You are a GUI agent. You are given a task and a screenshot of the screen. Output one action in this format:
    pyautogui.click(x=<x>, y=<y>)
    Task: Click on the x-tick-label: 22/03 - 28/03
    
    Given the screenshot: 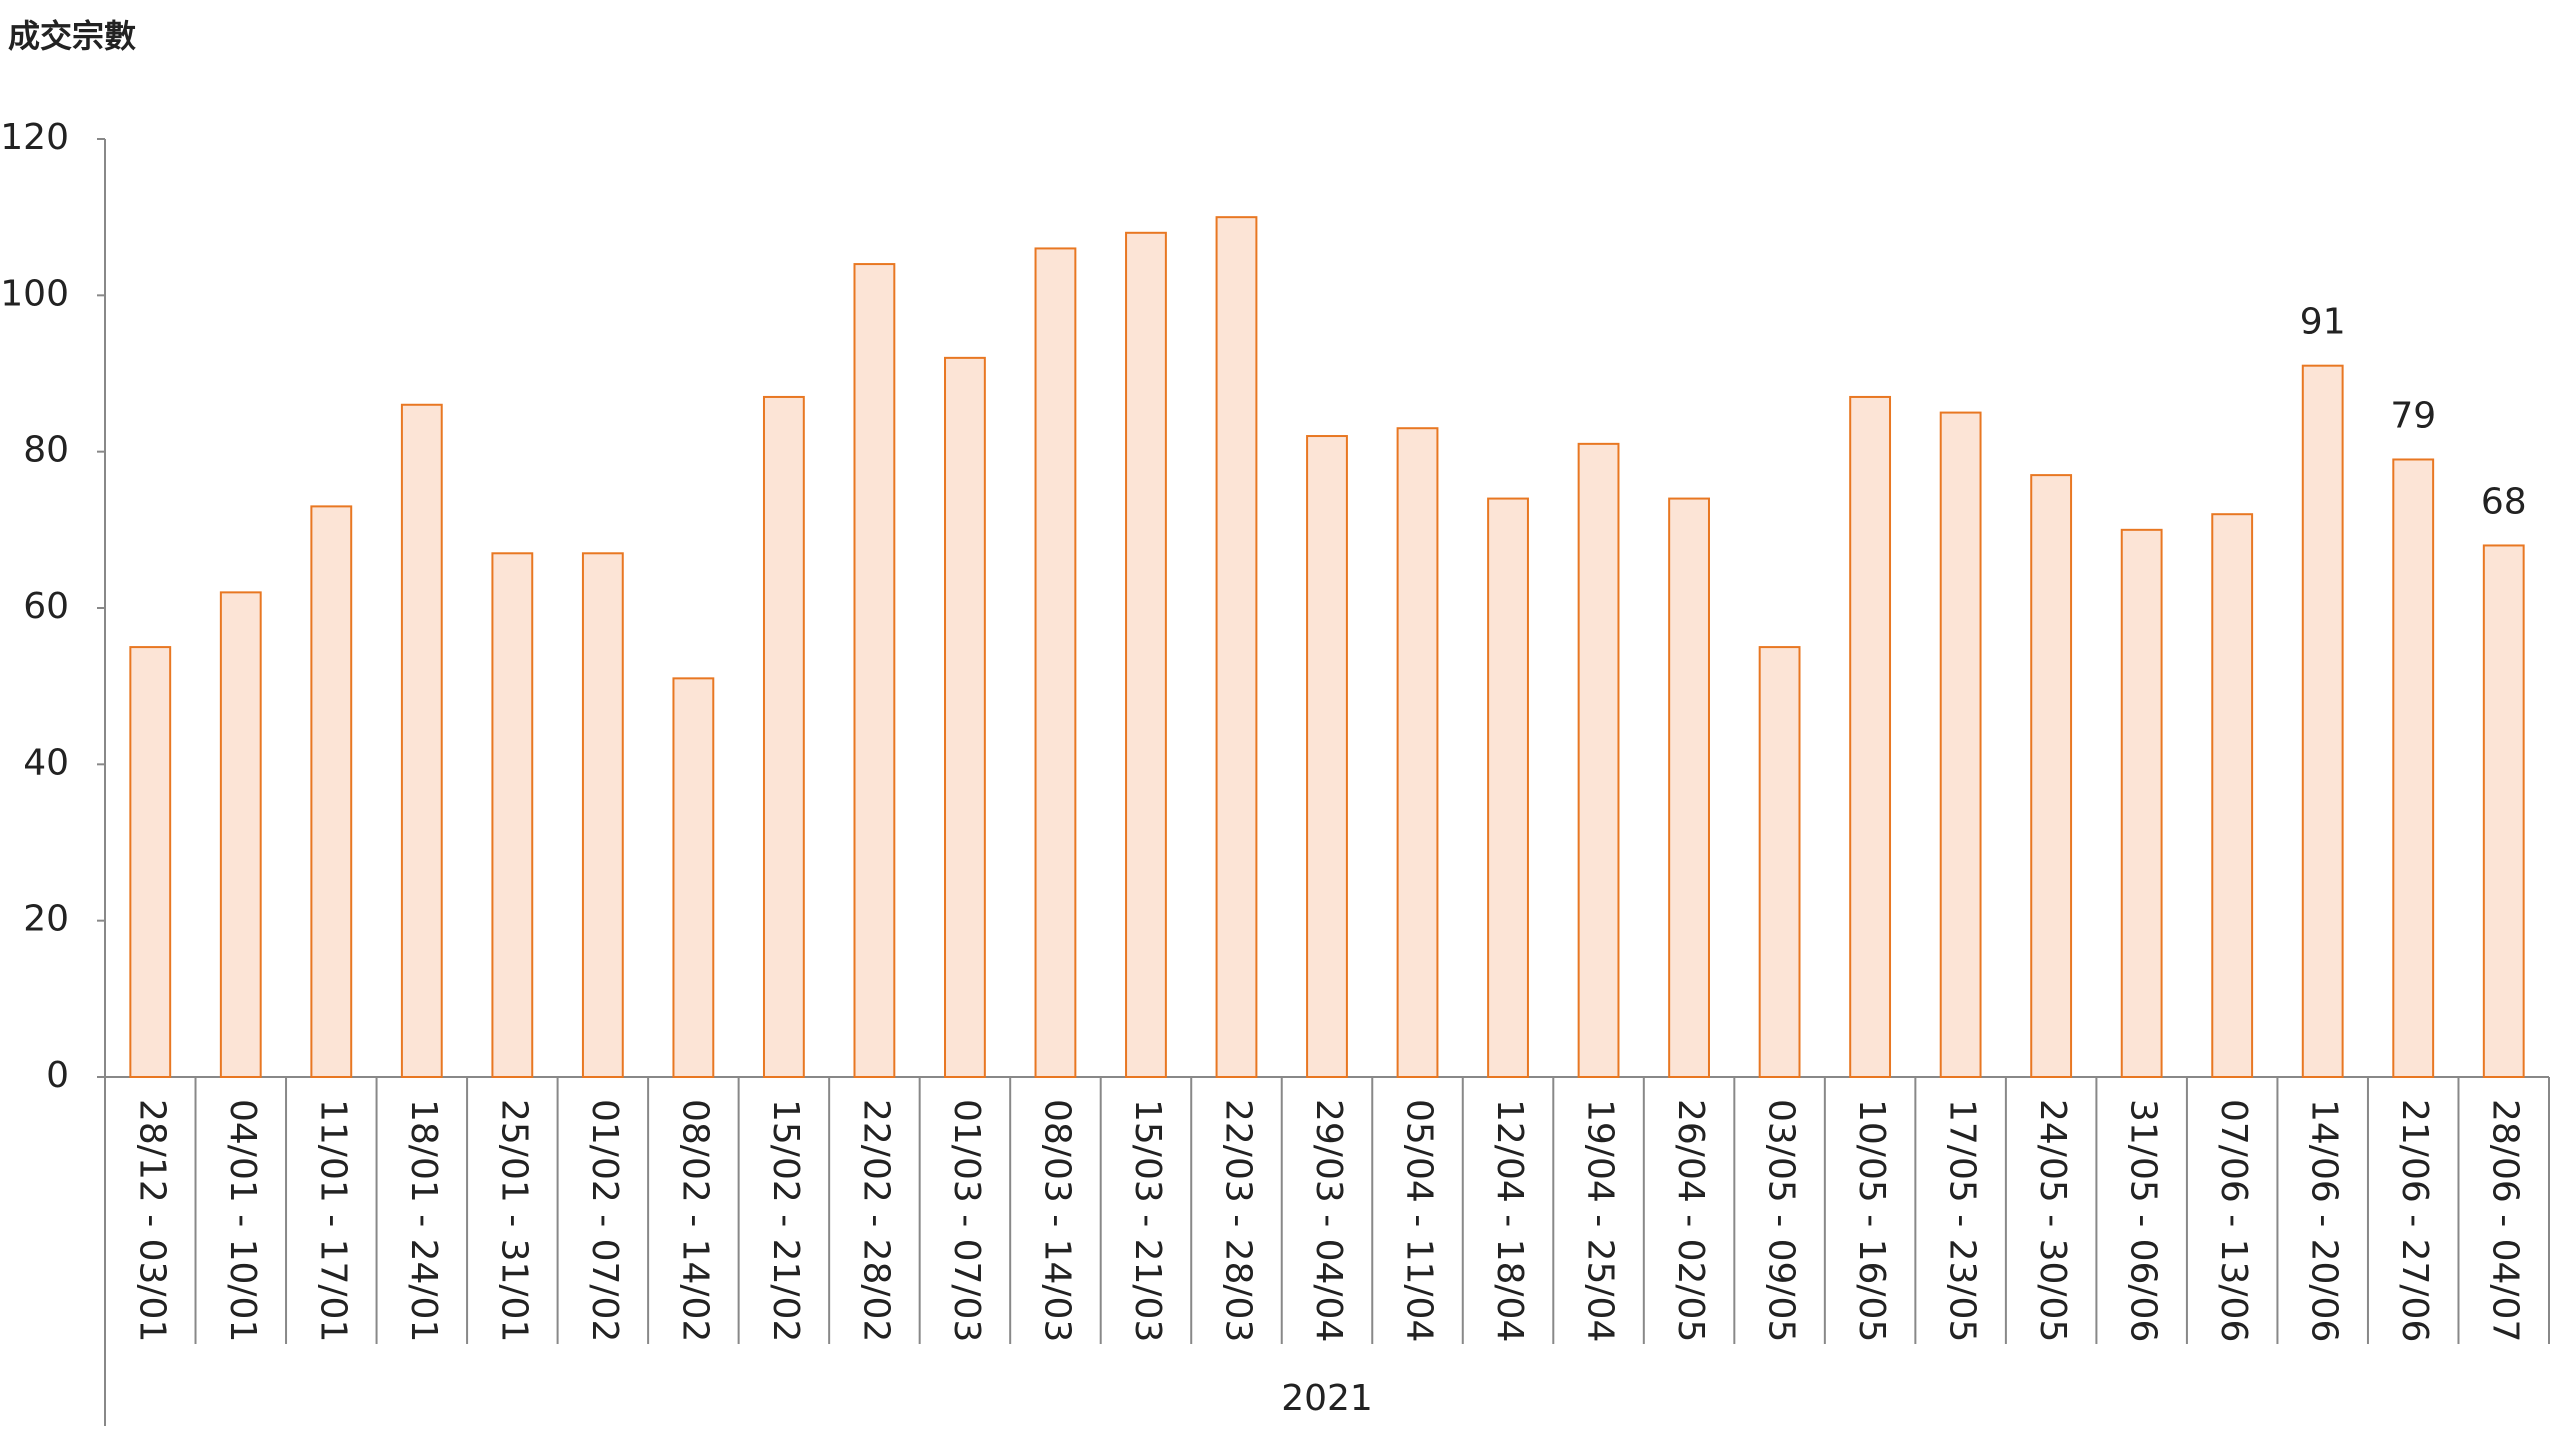 What is the action you would take?
    pyautogui.click(x=1237, y=1220)
    